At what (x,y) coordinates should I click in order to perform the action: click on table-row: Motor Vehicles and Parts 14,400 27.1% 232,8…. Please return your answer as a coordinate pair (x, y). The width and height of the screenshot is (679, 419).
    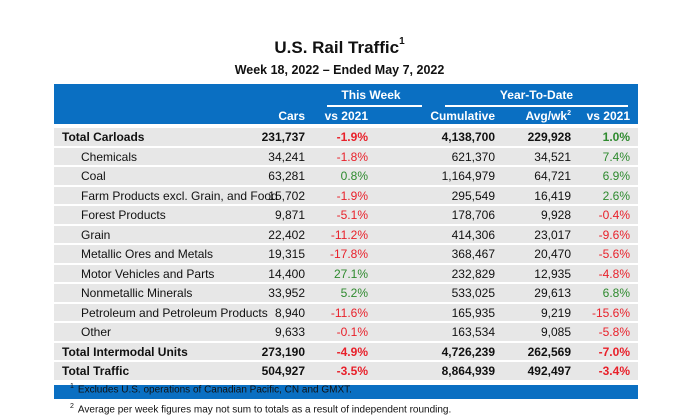
    Looking at the image, I should click on (346, 273).